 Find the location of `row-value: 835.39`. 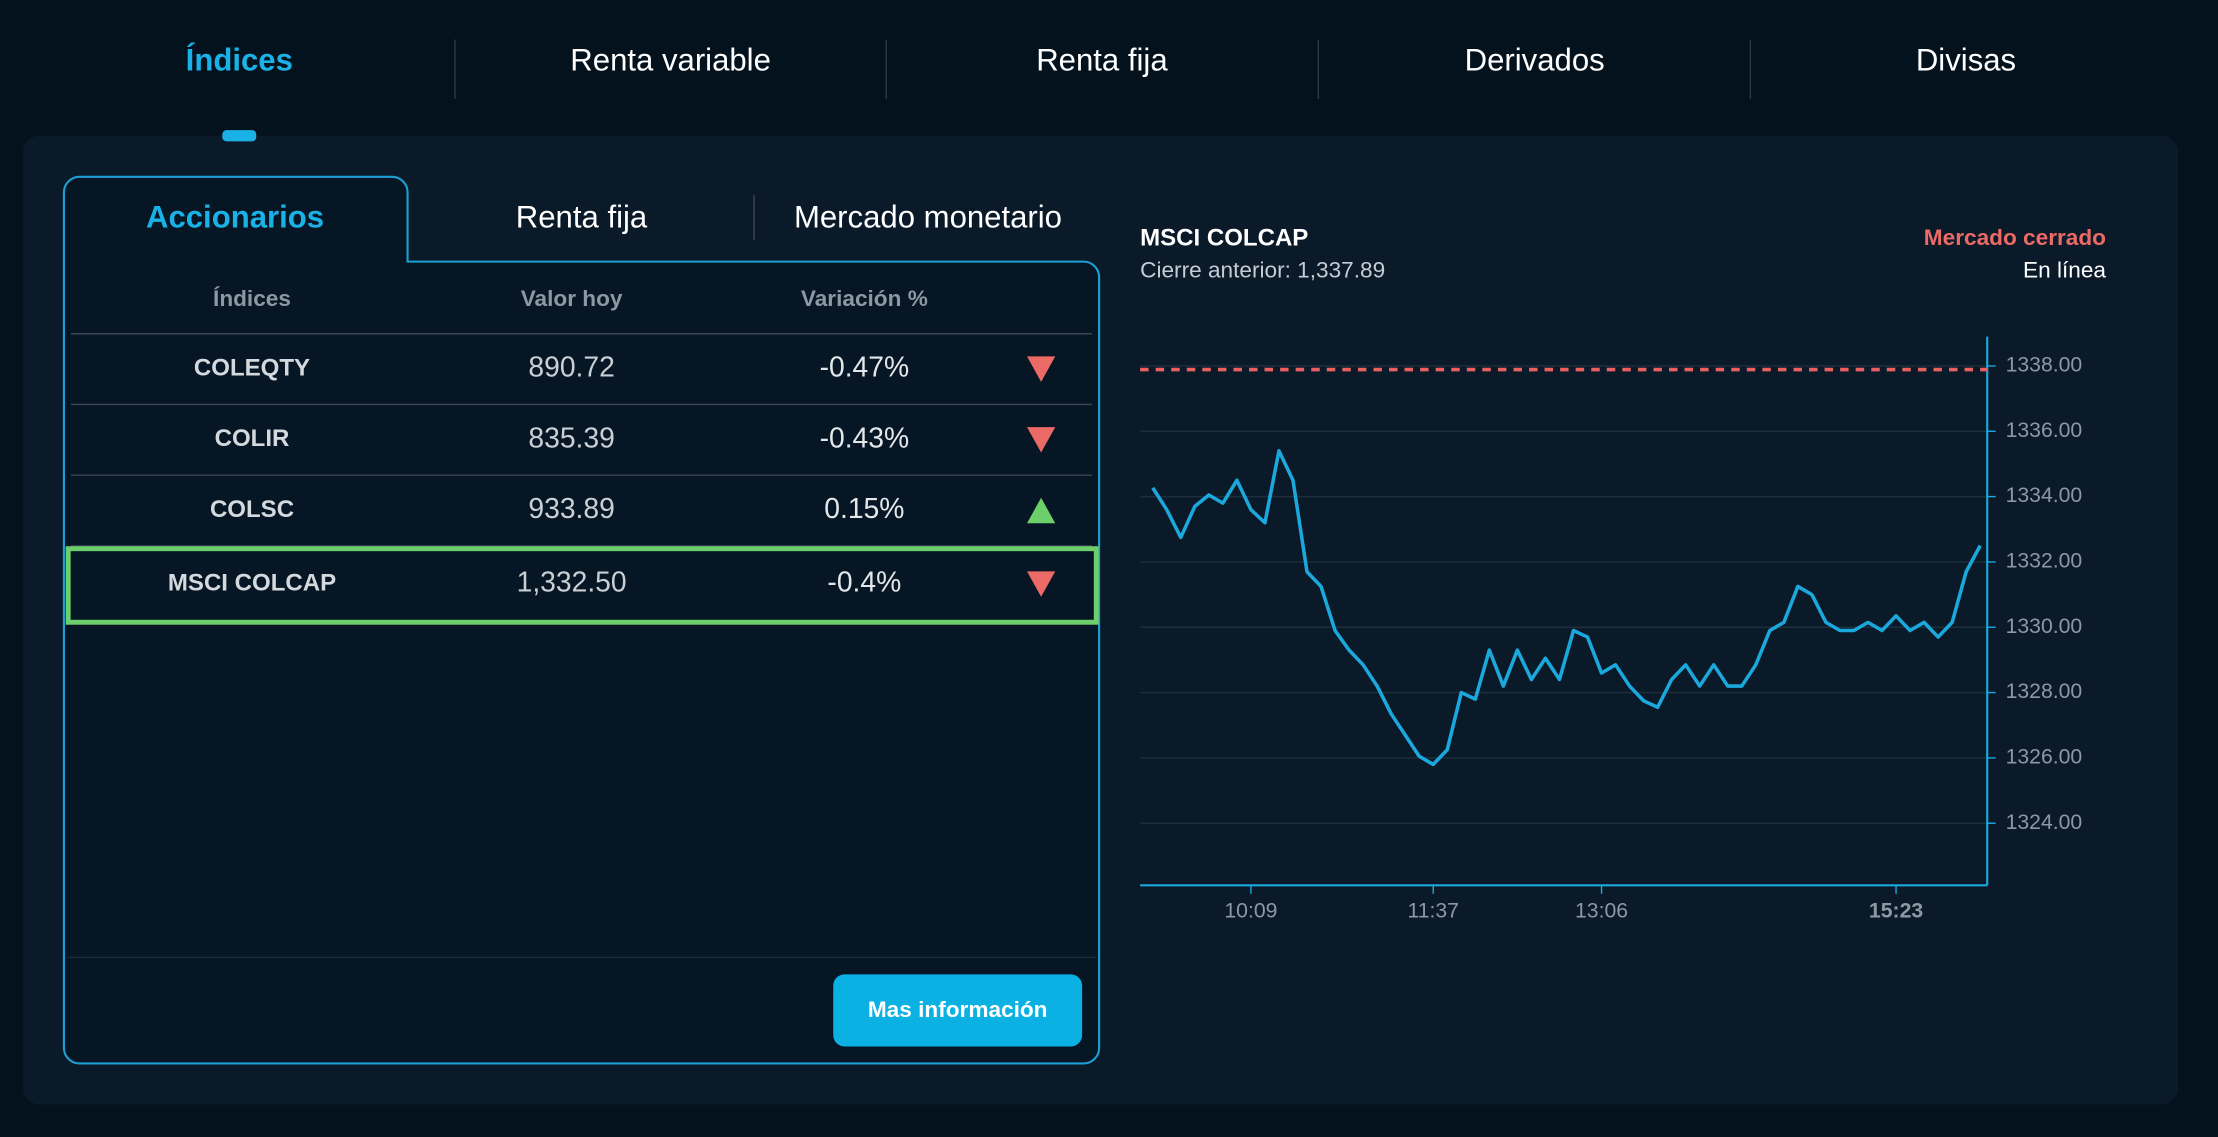

row-value: 835.39 is located at coordinates (571, 437).